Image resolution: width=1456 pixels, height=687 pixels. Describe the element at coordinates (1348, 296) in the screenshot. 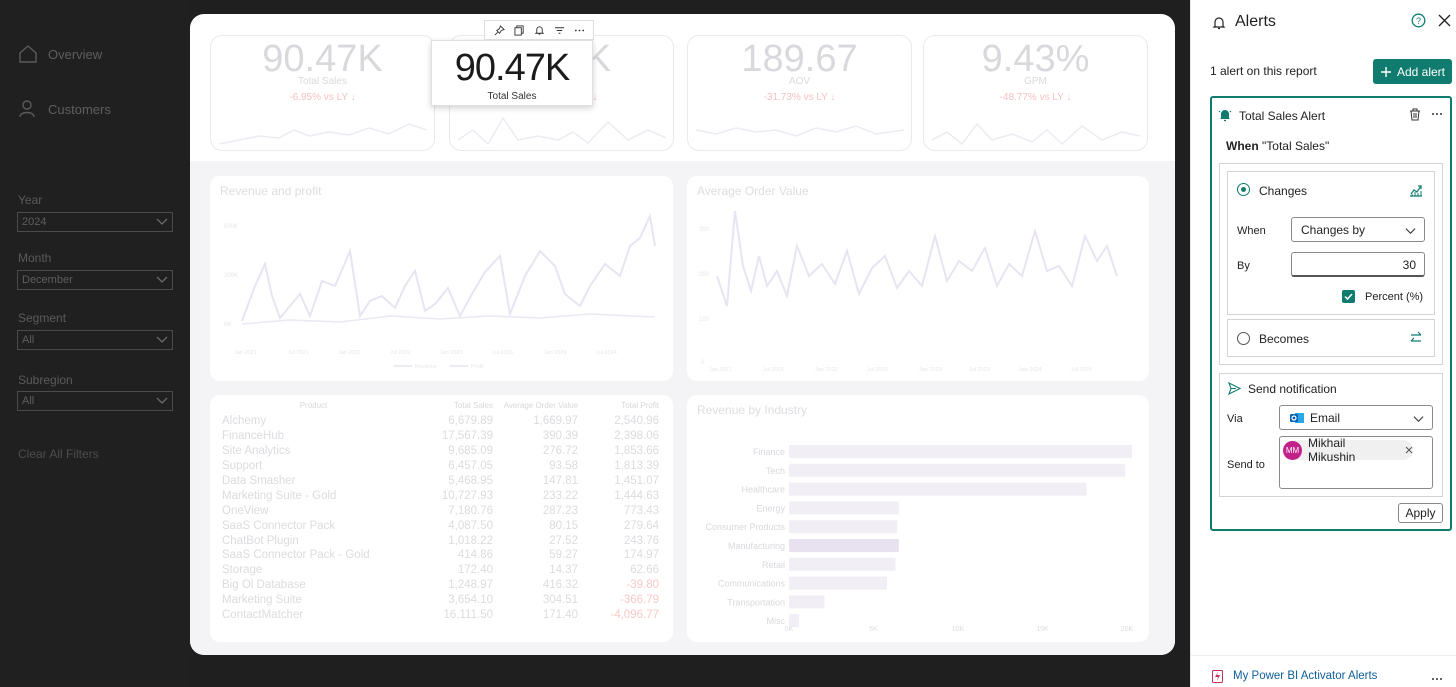

I see `percent-checkbox` at that location.